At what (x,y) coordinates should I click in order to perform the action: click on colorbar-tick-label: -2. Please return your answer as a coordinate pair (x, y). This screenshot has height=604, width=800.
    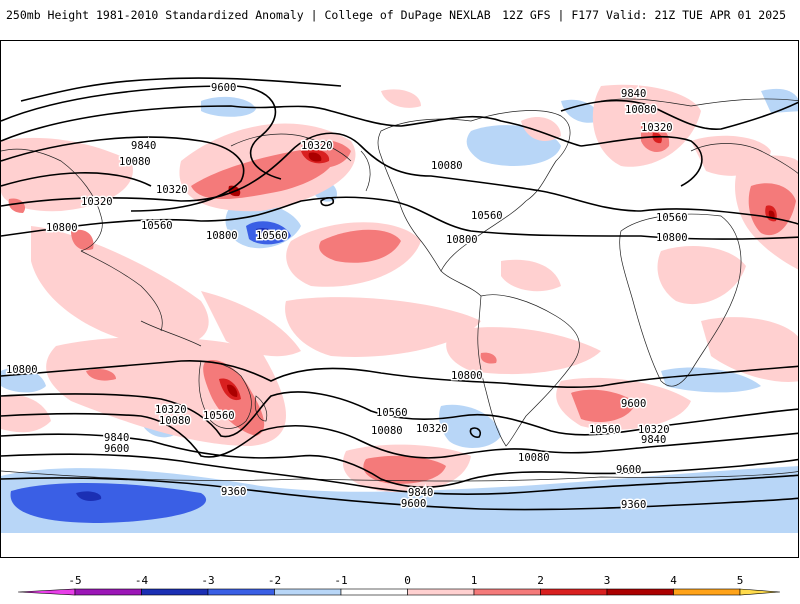
    Looking at the image, I should click on (274, 580).